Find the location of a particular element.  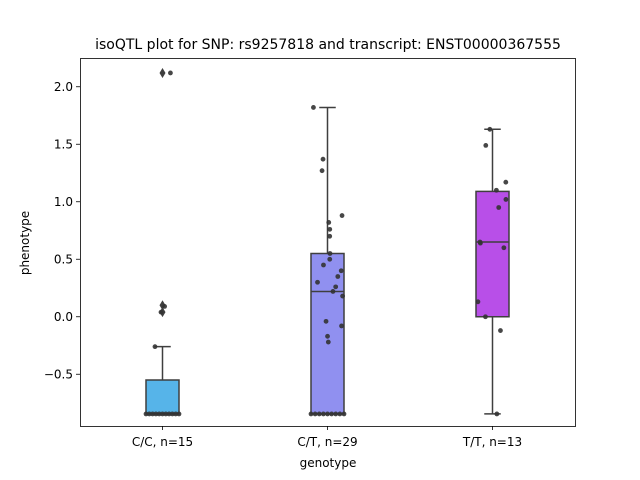

x-tick-label: C/T, n=29 is located at coordinates (327, 442).